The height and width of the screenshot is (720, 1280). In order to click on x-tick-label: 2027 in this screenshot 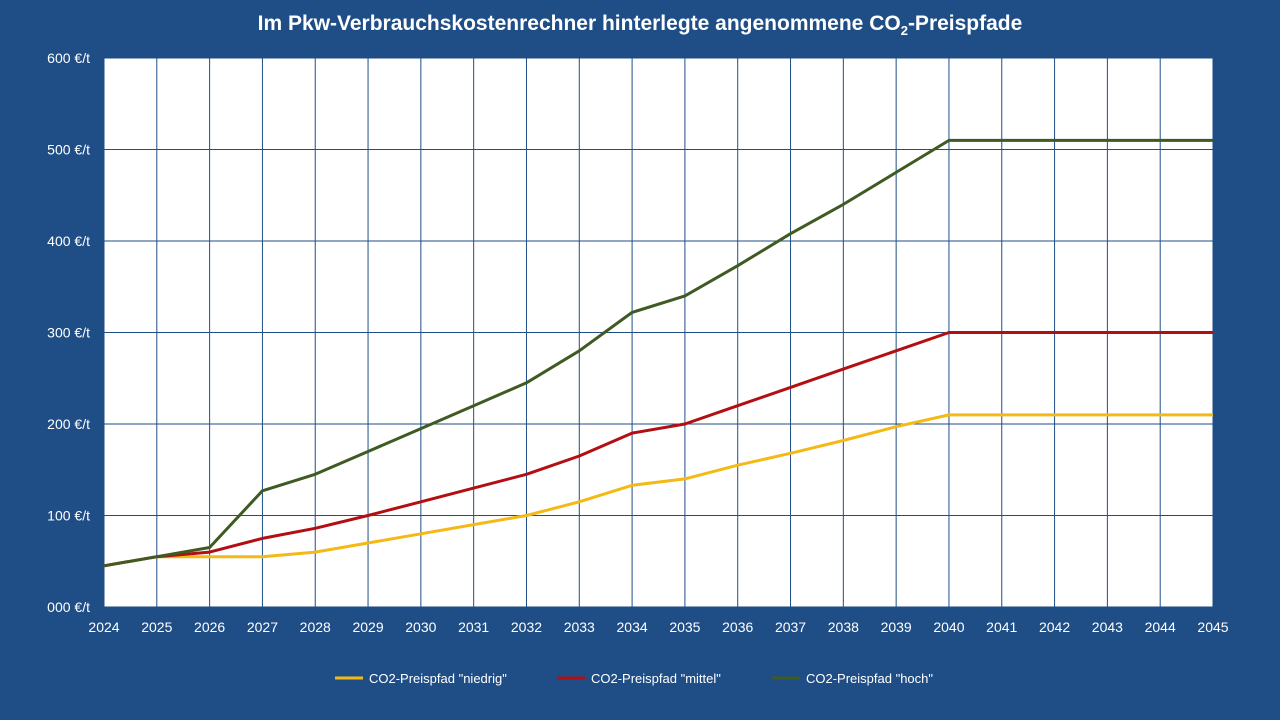, I will do `click(262, 627)`.